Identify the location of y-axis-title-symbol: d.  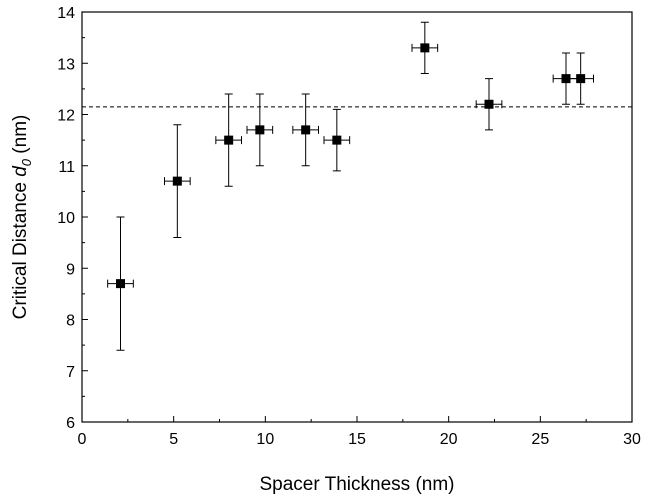
(20, 171).